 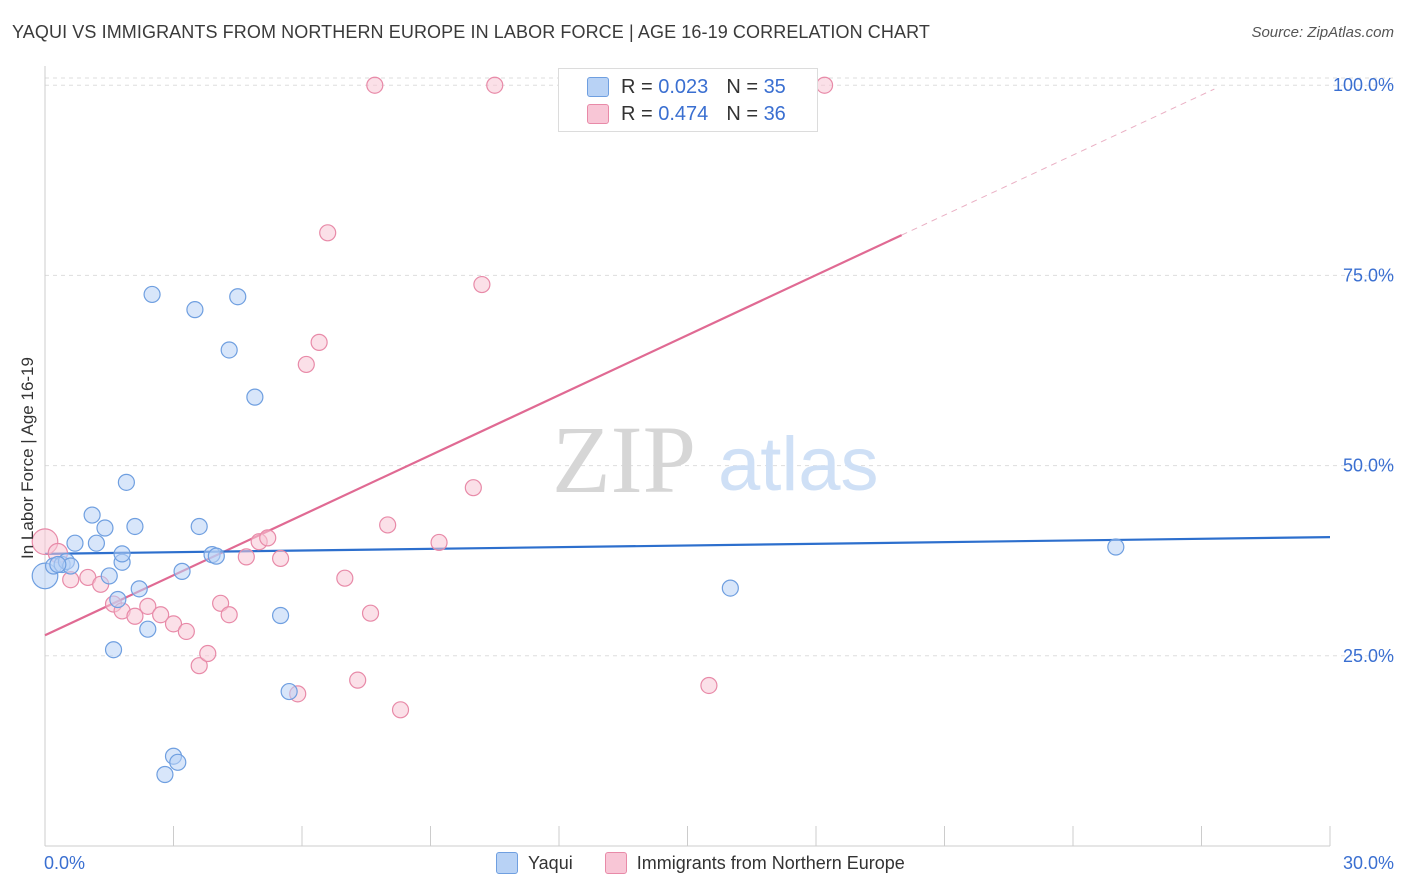 I want to click on legend-item-yaqui: Yaqui, so click(x=534, y=863).